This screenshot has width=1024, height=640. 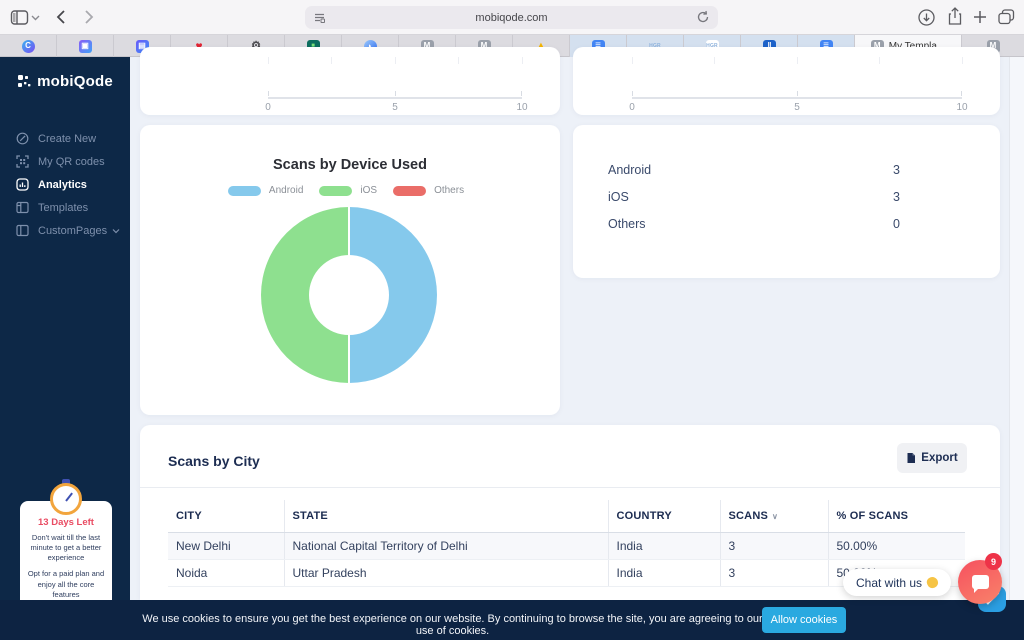 I want to click on sidebar-item-label: CustomPages, so click(x=73, y=230).